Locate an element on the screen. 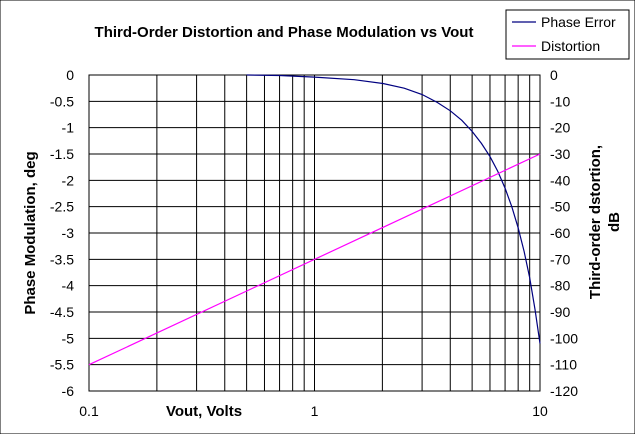 The width and height of the screenshot is (635, 439). x-axis-title: Vout, Volts is located at coordinates (204, 411).